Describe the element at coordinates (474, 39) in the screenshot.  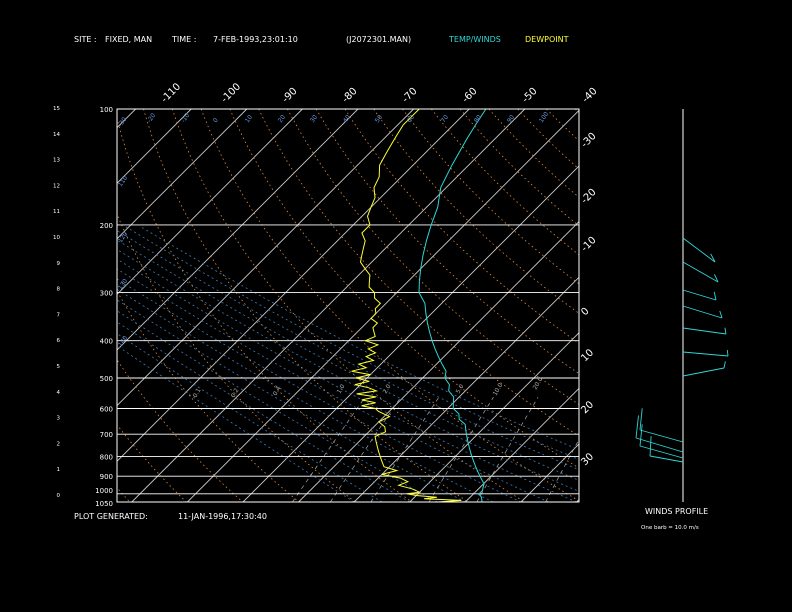
I see `legend-temp: TEMP/WINDS` at that location.